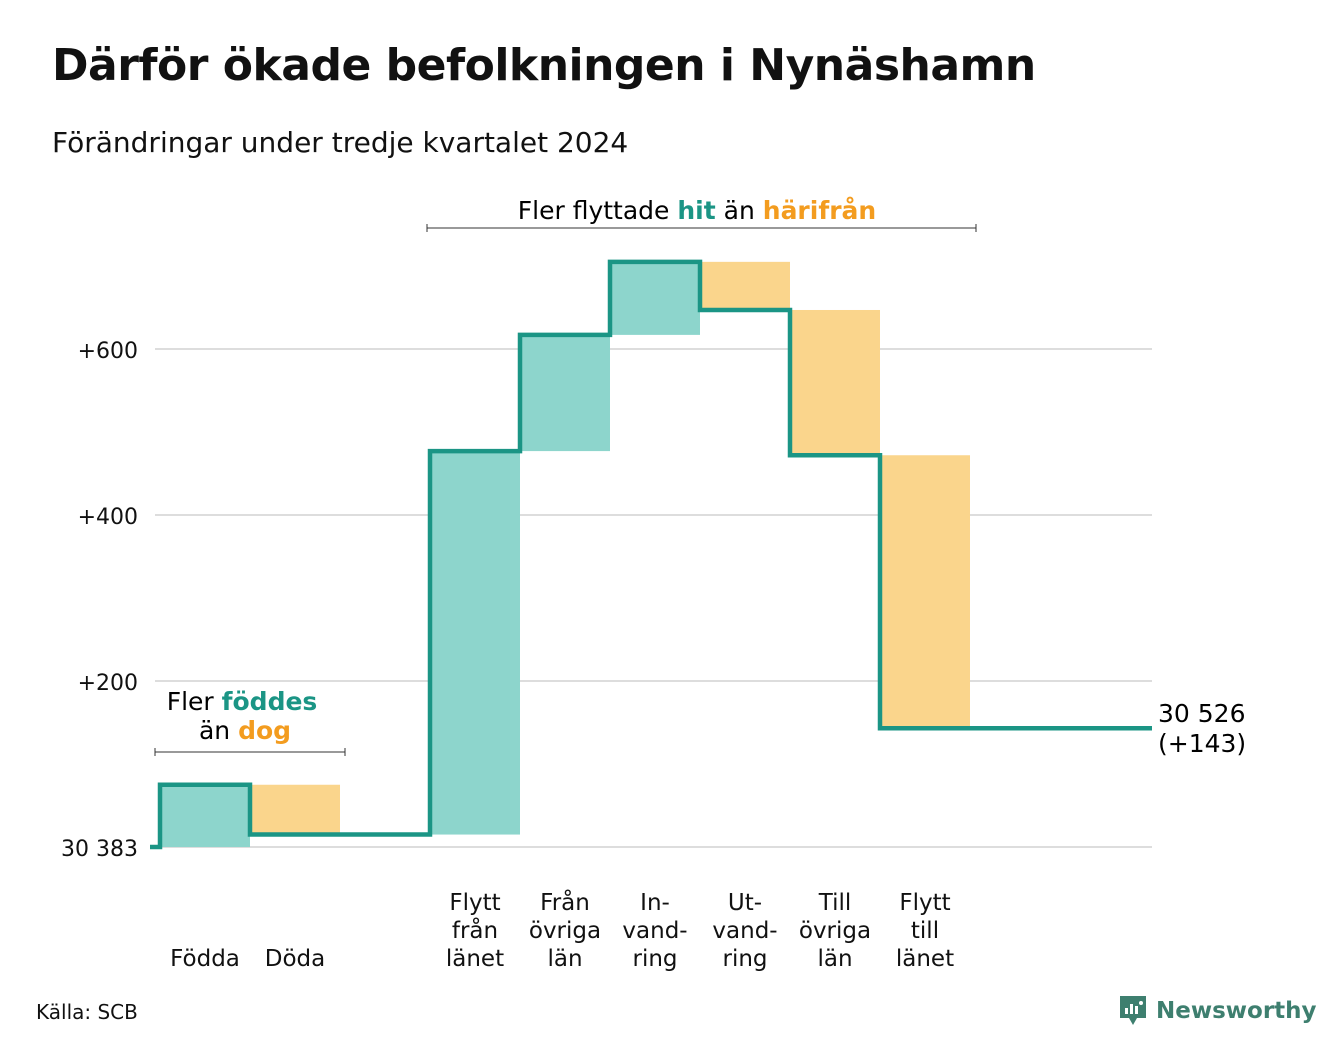 This screenshot has width=1340, height=1060. Describe the element at coordinates (701, 228) in the screenshot. I see `migration-annotation-bracket` at that location.